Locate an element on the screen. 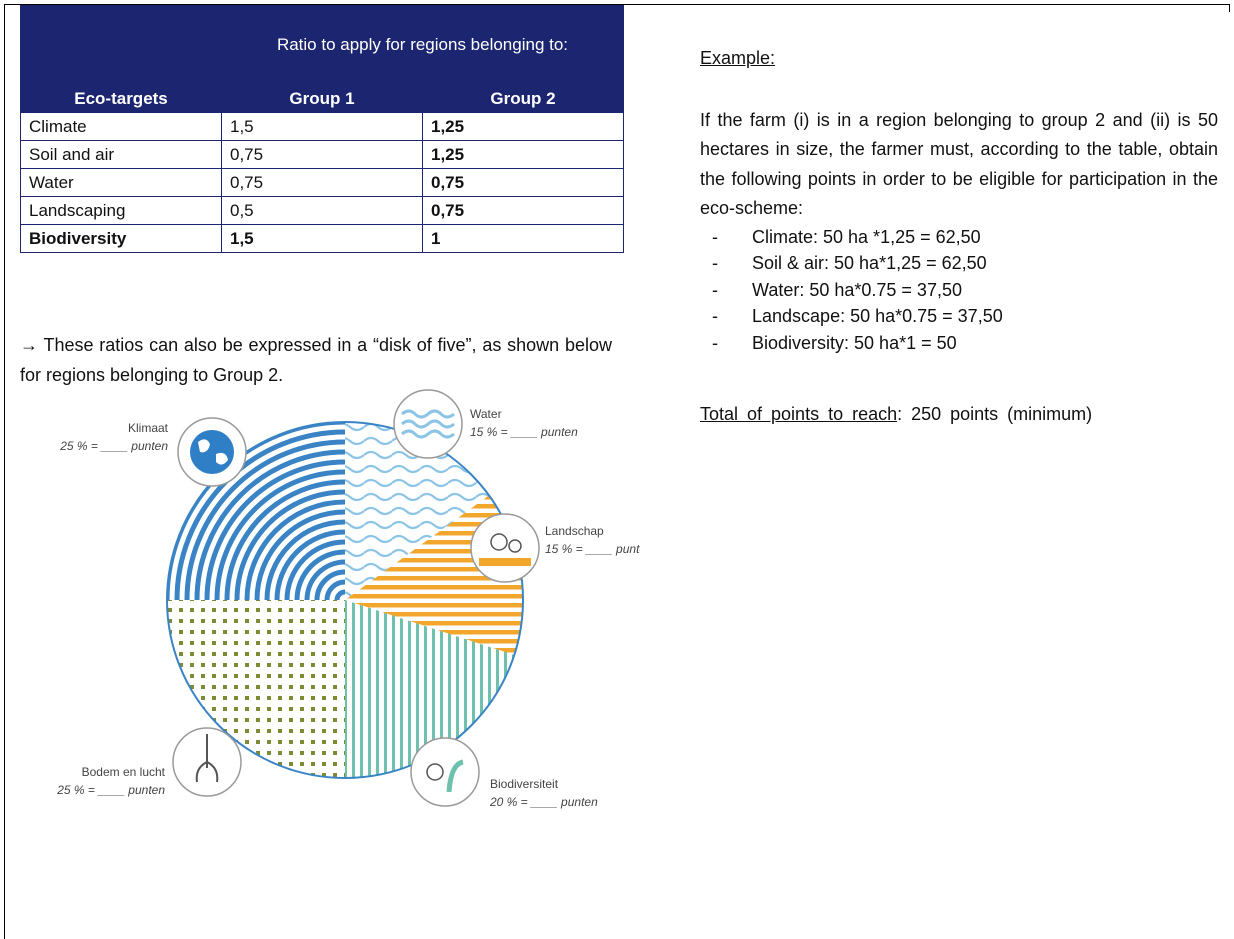 The height and width of the screenshot is (939, 1234). bullet-text: Soil & air: 50 ha*1,25 = 62,50 is located at coordinates (869, 263).